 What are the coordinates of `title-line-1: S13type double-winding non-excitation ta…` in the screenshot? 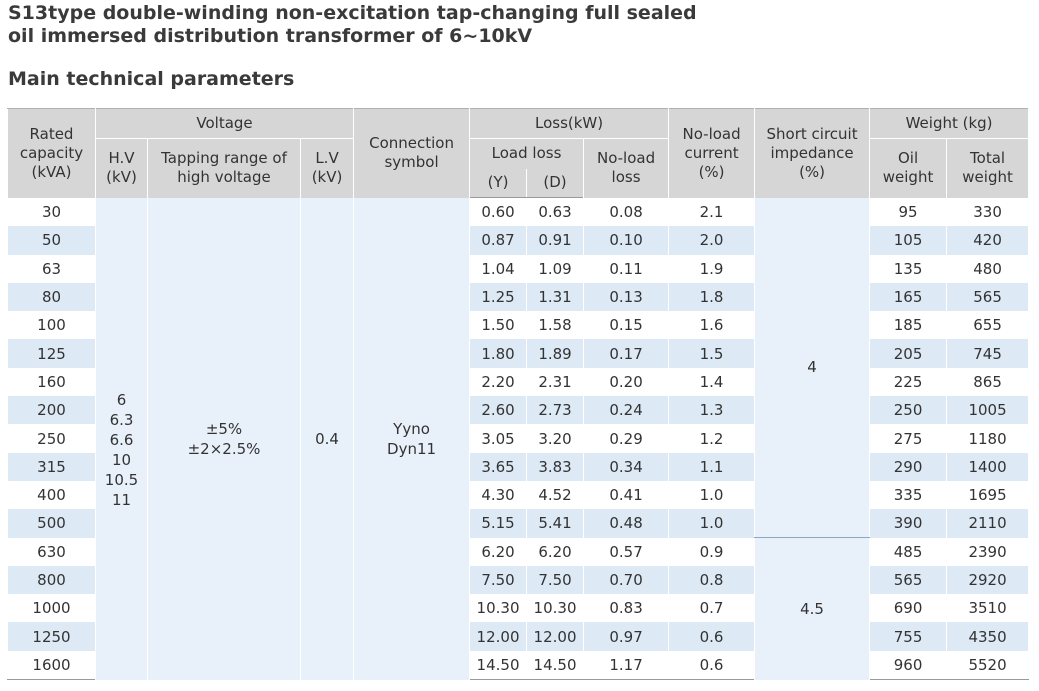 It's located at (352, 13).